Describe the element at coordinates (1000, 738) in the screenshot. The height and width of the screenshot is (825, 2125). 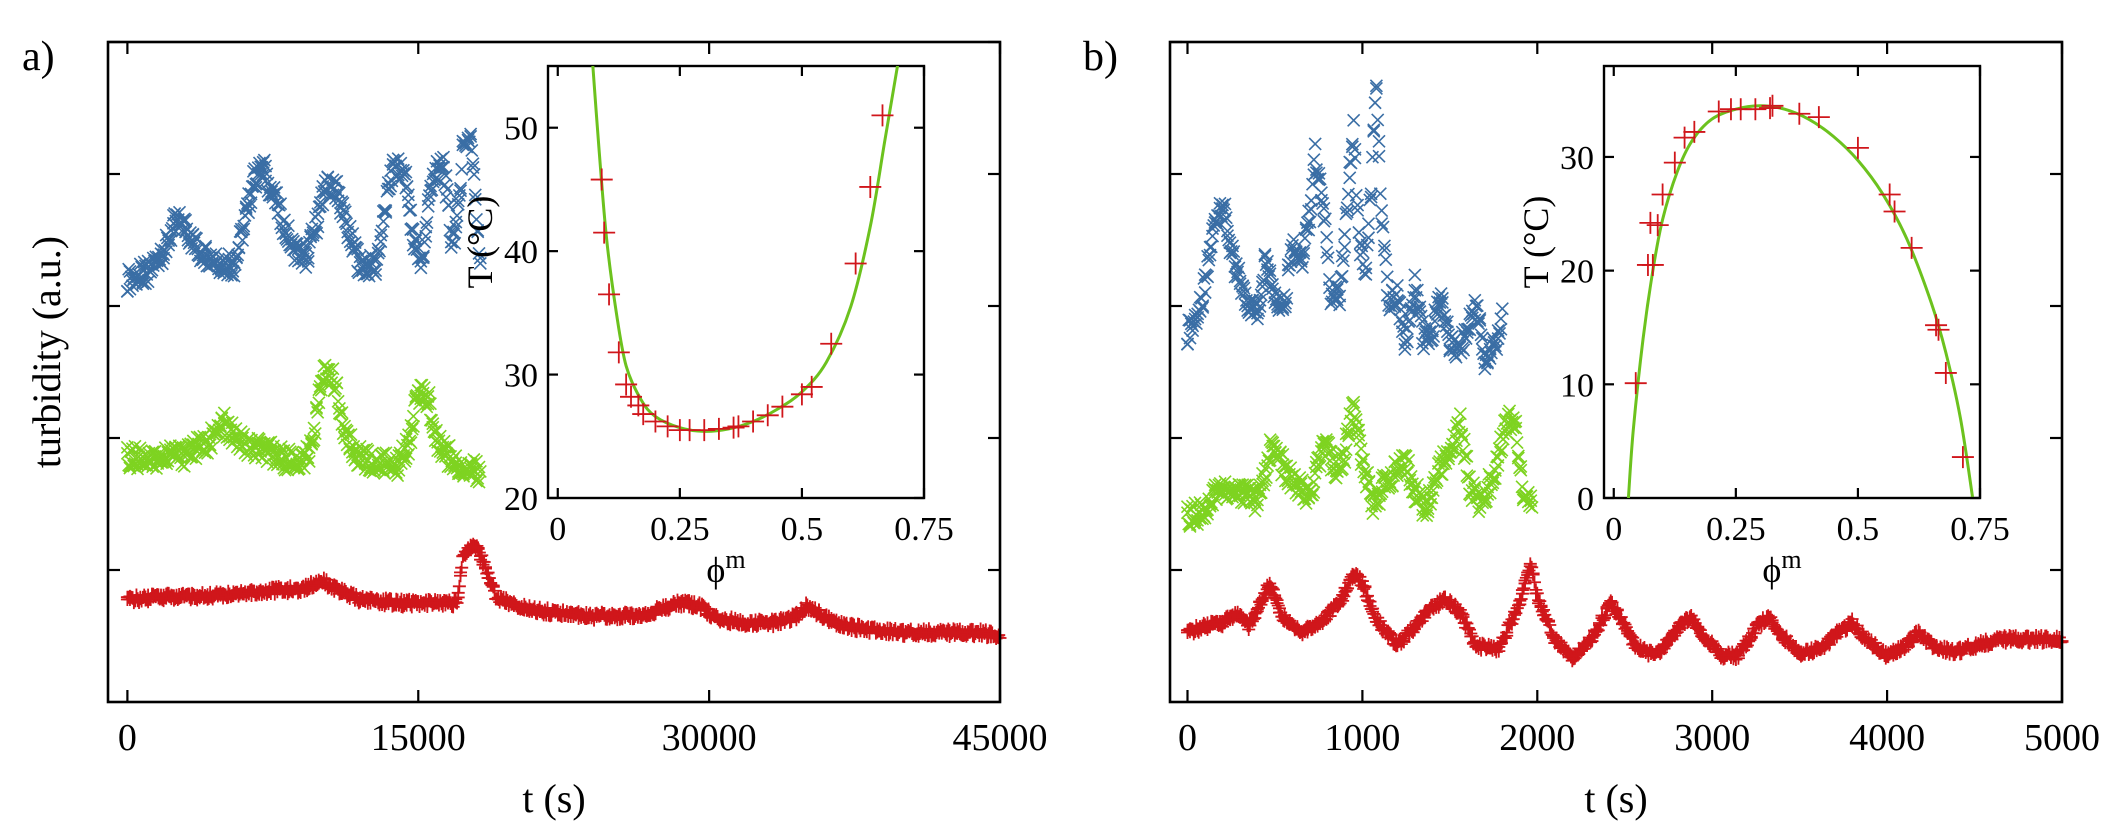
I see `x-tick-label: 45000` at that location.